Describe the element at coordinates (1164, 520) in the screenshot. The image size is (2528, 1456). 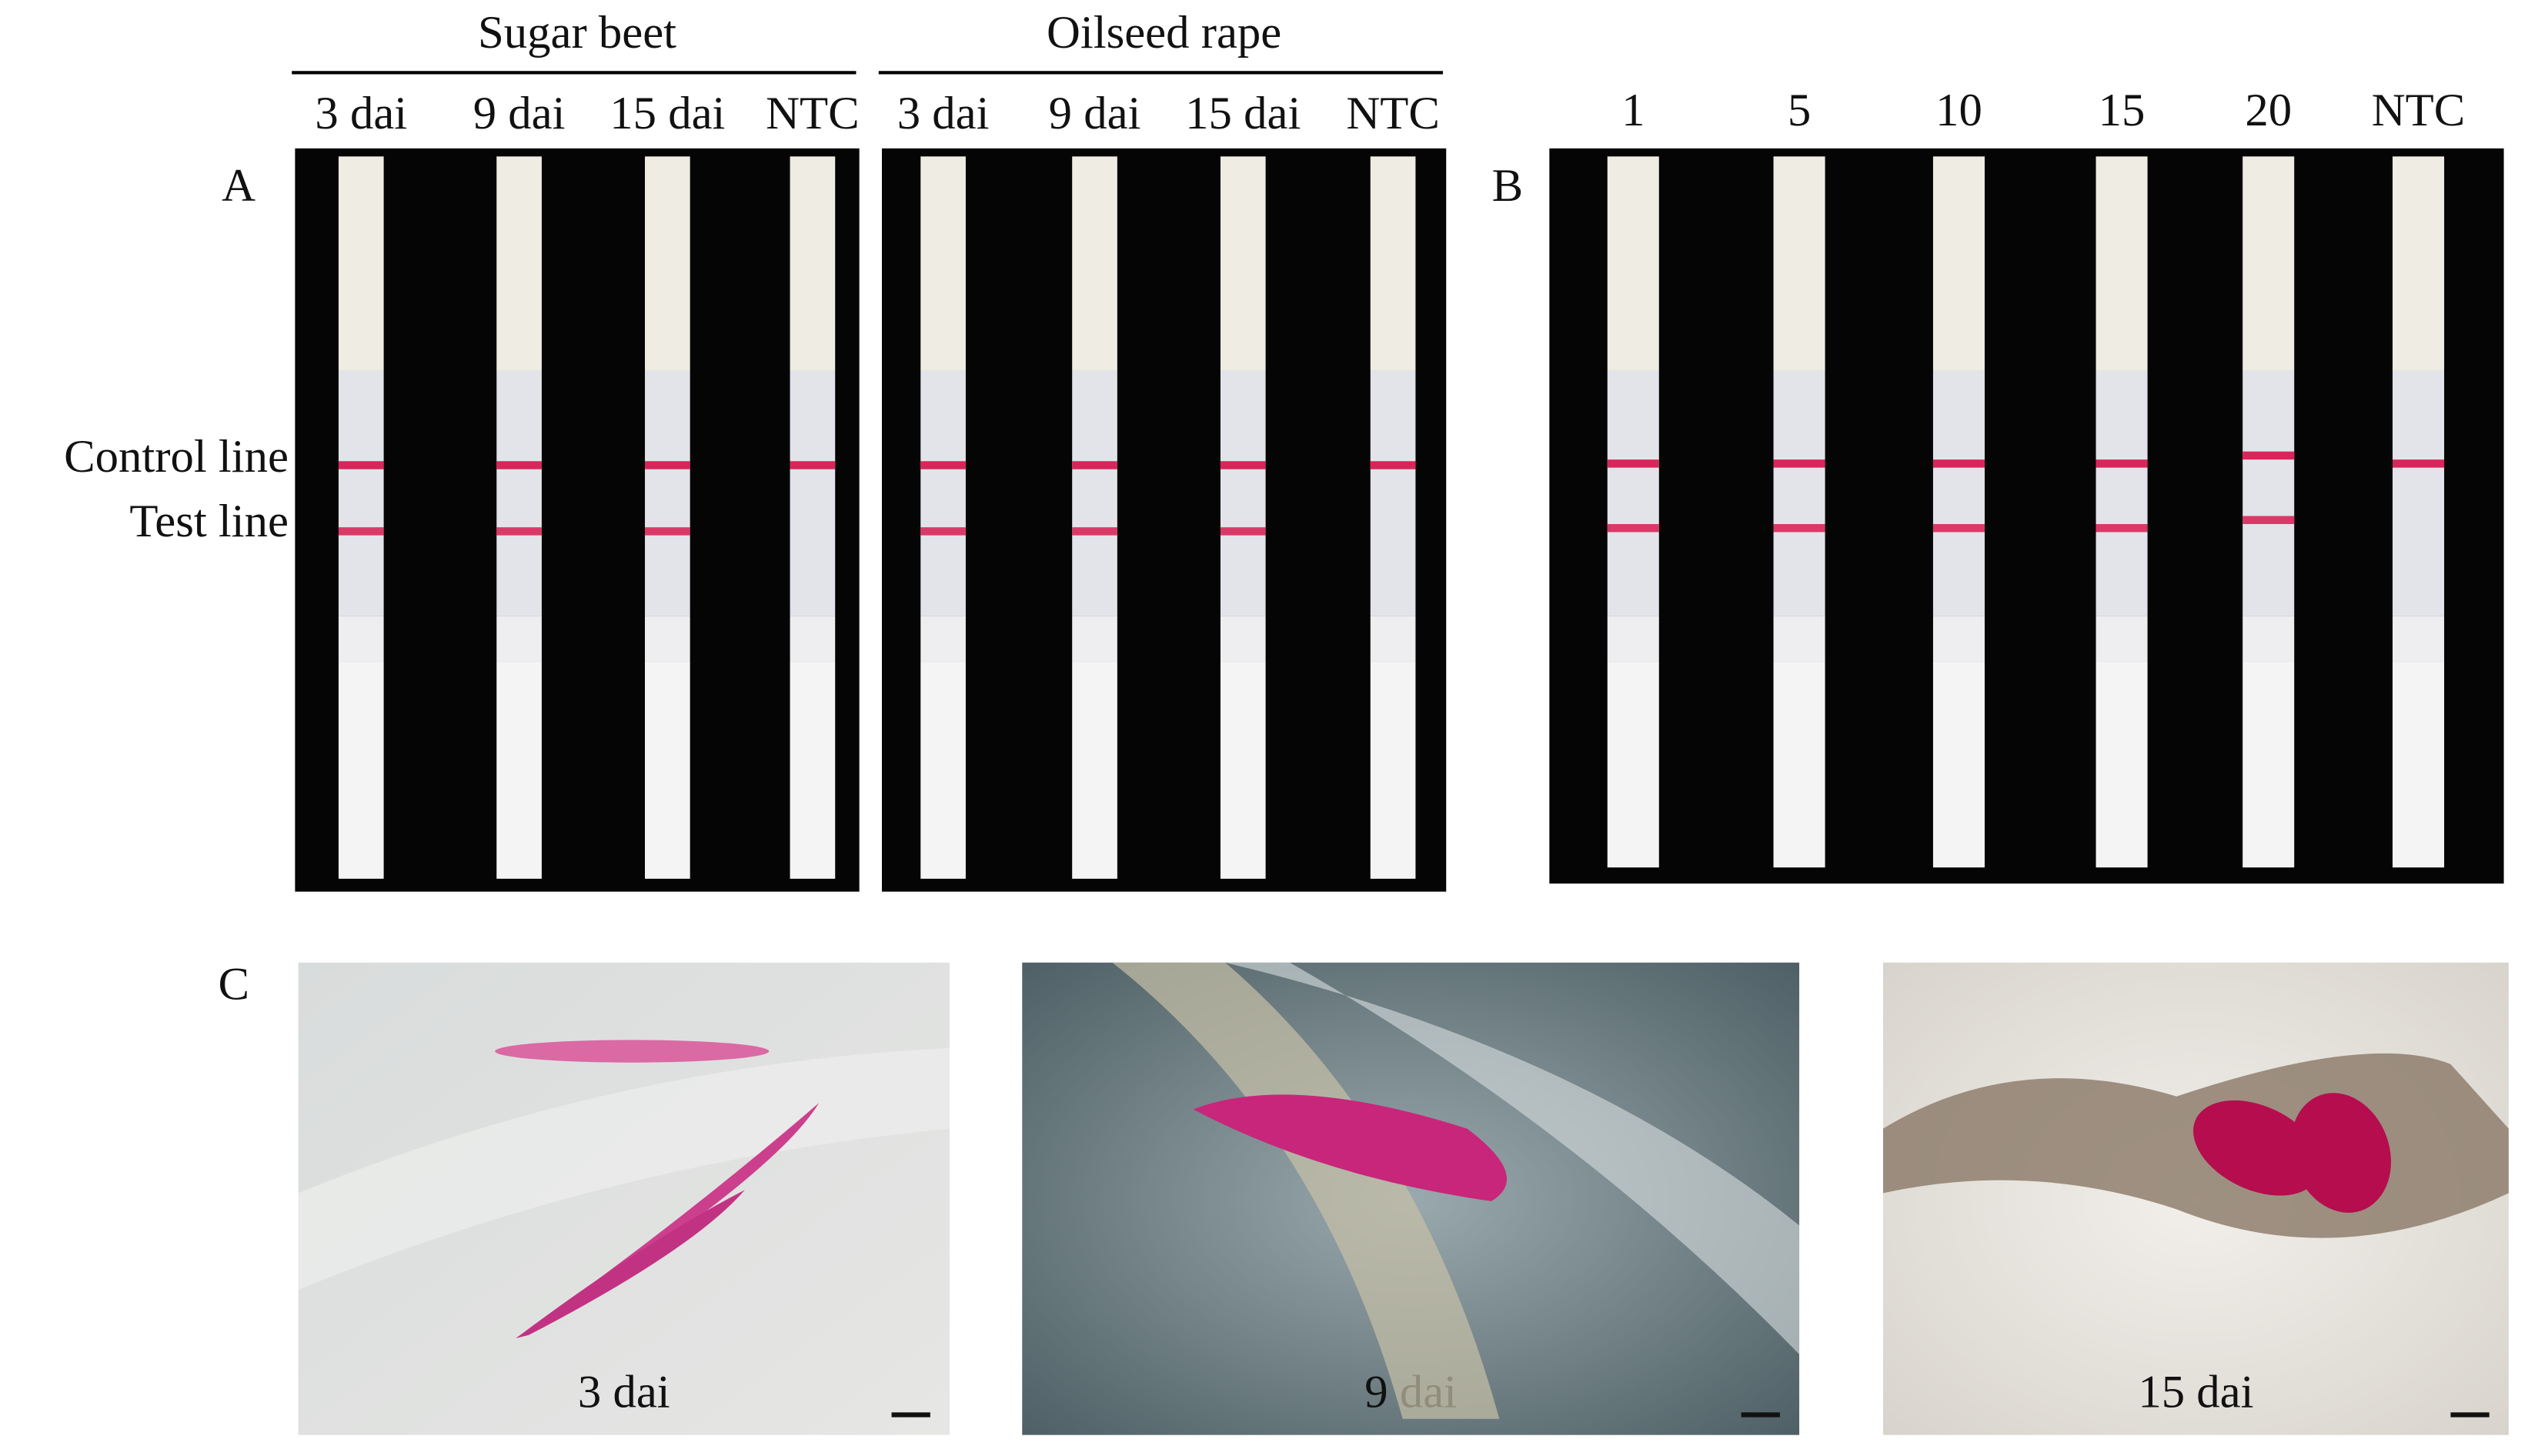
I see `strip-background` at that location.